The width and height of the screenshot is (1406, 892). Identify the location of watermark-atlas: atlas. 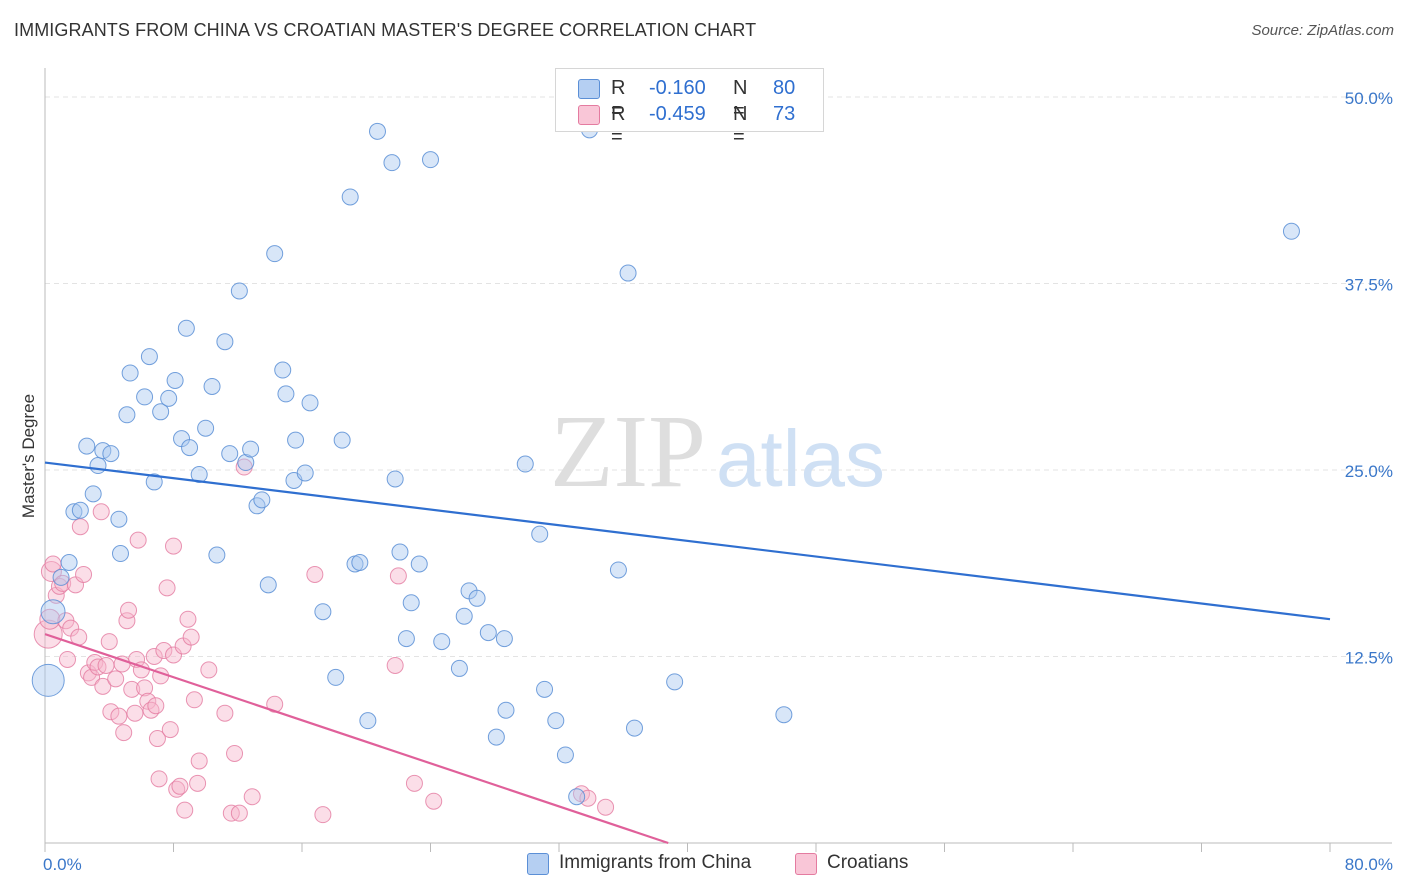
(800, 458).